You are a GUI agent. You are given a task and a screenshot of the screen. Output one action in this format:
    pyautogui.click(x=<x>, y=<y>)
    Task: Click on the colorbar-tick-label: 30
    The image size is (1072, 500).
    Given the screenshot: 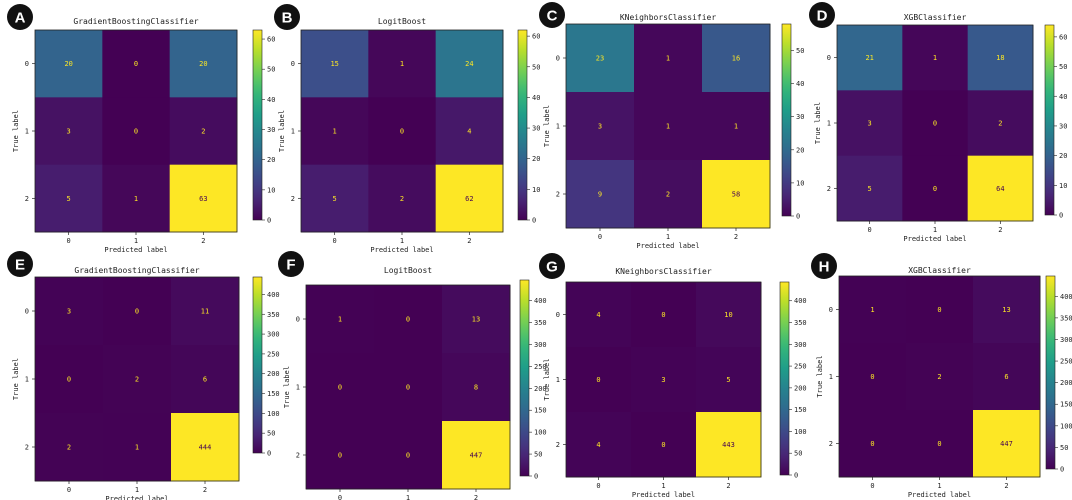 What is the action you would take?
    pyautogui.click(x=536, y=129)
    